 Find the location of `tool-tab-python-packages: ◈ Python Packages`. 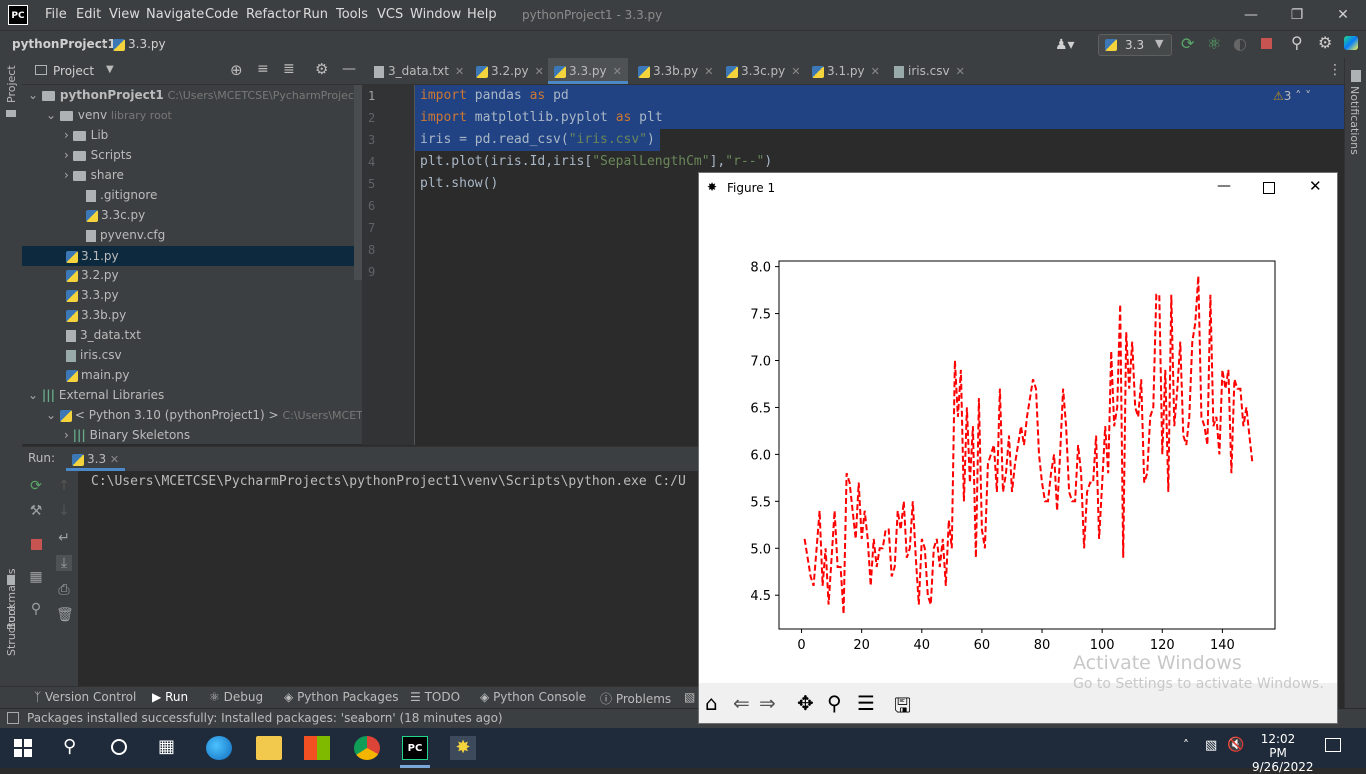

tool-tab-python-packages: ◈ Python Packages is located at coordinates (341, 697).